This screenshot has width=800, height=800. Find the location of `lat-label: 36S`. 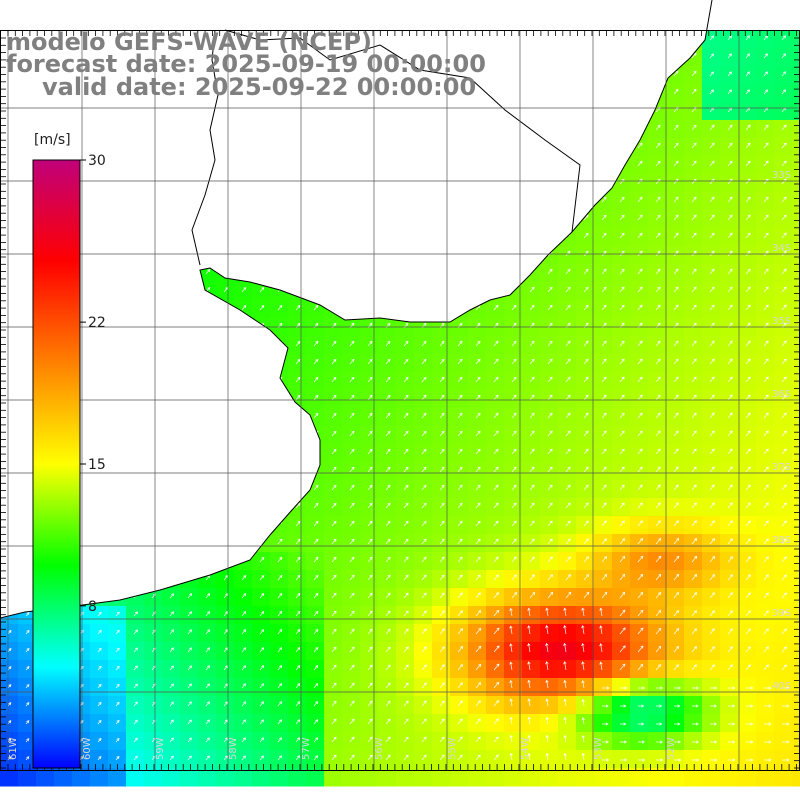

lat-label: 36S is located at coordinates (781, 394).